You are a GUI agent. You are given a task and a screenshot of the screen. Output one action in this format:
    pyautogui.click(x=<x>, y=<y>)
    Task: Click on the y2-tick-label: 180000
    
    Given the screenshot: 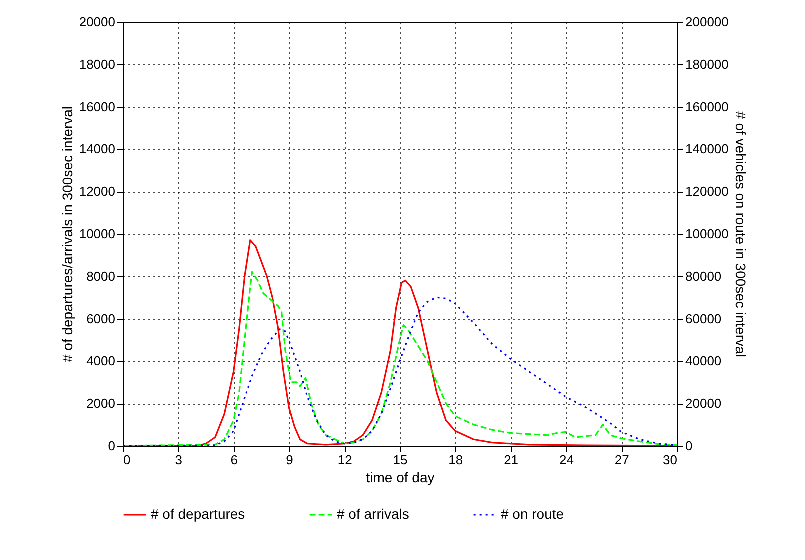 What is the action you would take?
    pyautogui.click(x=707, y=64)
    